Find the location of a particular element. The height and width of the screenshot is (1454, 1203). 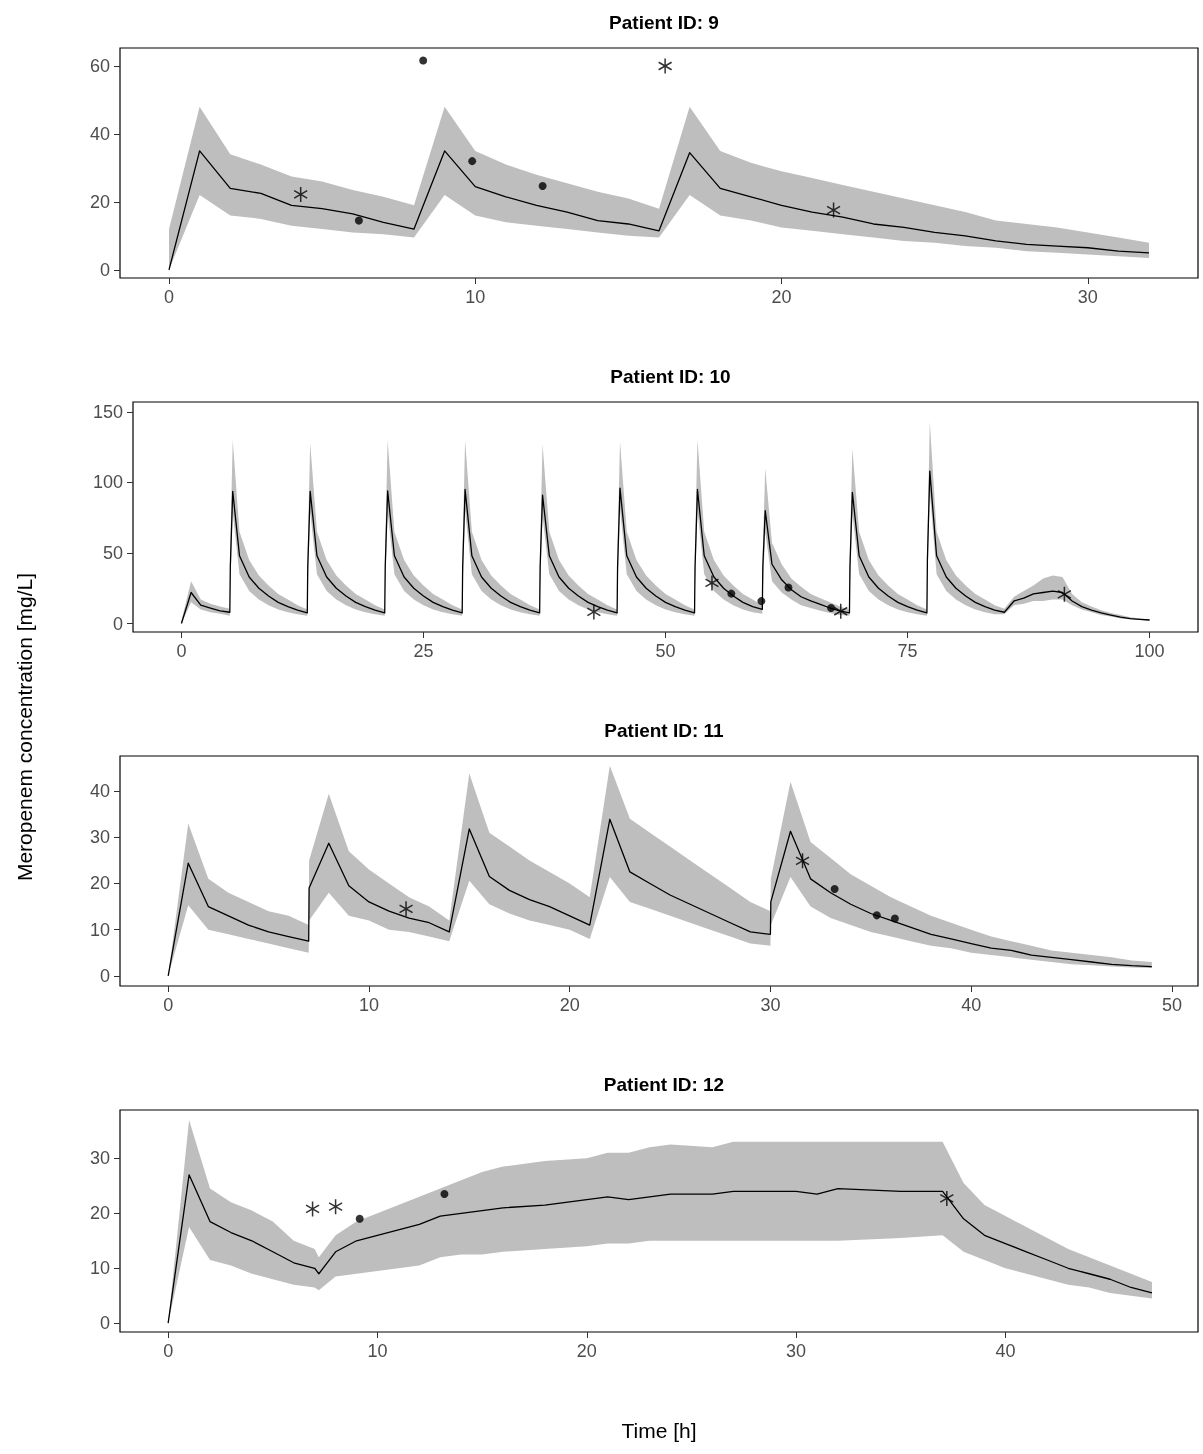

y-tick-label: 100 is located at coordinates (107, 482).